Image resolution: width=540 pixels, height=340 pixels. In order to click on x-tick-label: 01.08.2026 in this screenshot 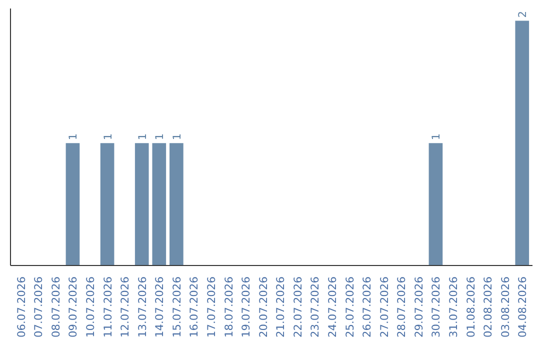, I will do `click(471, 307)`.